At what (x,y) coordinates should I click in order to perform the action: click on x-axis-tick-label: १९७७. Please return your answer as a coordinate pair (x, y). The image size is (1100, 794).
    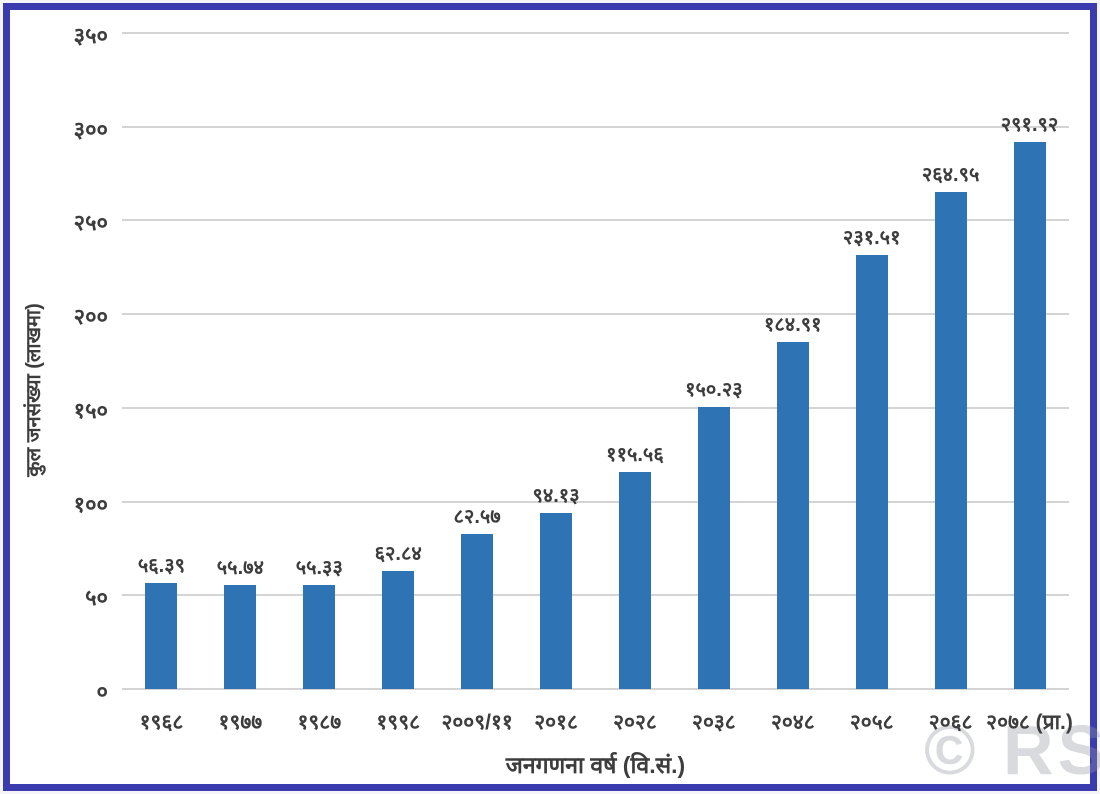
    Looking at the image, I should click on (240, 722).